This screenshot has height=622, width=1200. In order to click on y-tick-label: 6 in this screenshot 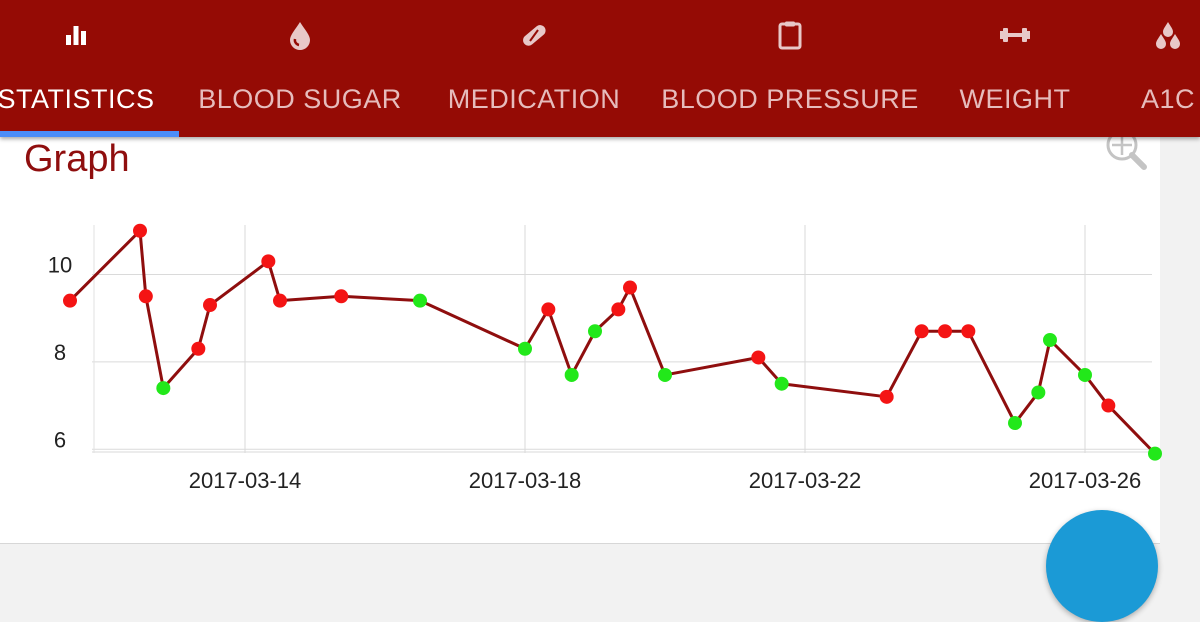, I will do `click(60, 439)`.